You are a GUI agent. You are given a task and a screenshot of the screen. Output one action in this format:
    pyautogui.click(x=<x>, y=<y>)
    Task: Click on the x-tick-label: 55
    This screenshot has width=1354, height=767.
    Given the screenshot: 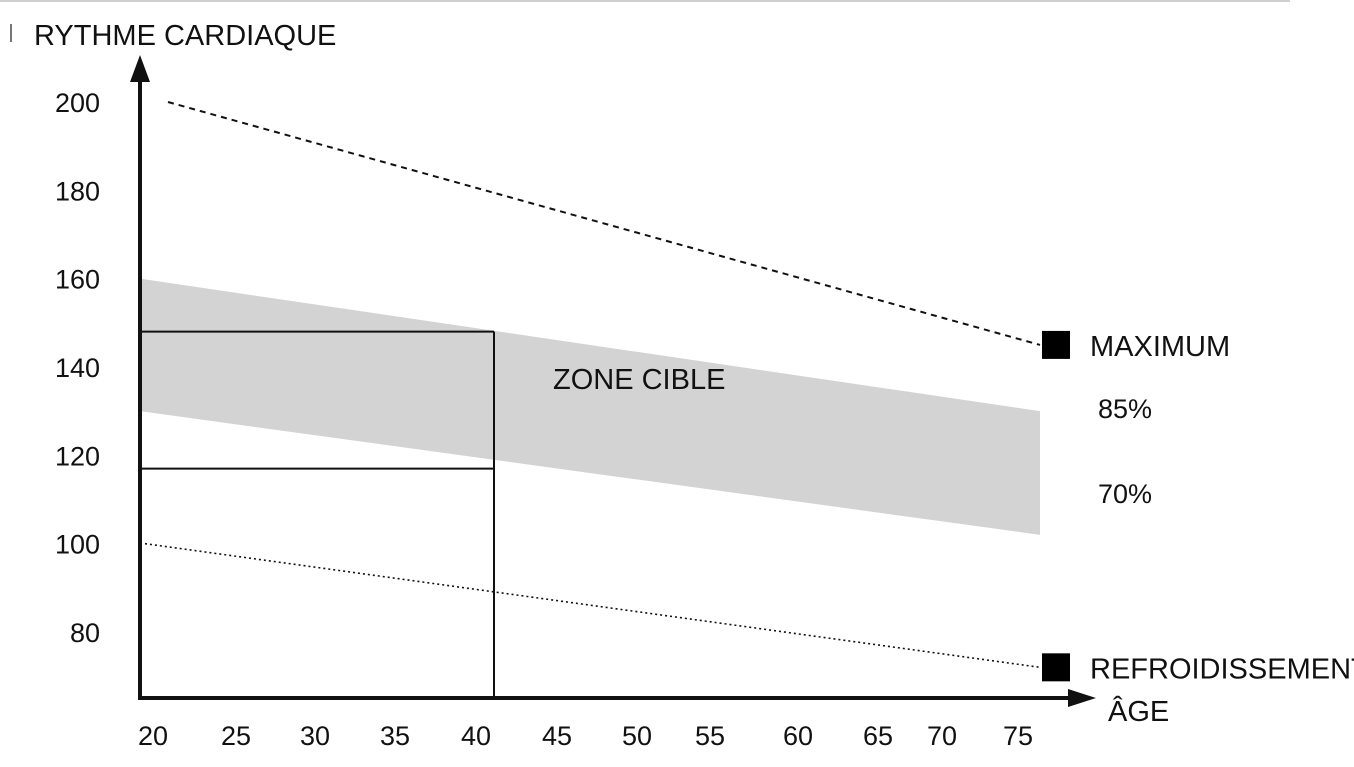 What is the action you would take?
    pyautogui.click(x=710, y=736)
    